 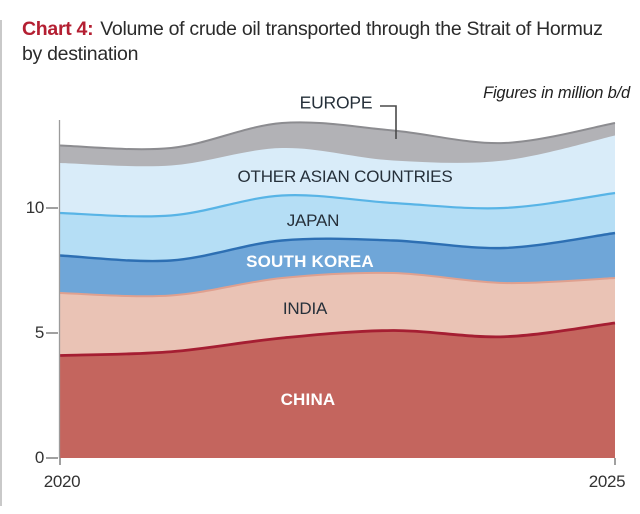 What do you see at coordinates (337, 284) in the screenshot?
I see `line-india` at bounding box center [337, 284].